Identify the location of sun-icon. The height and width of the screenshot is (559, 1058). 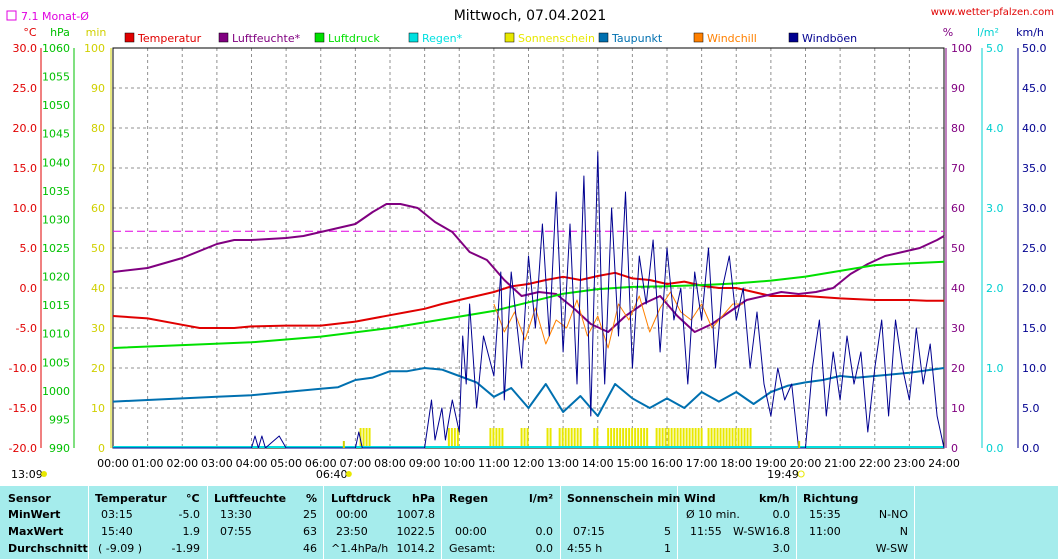
(348, 474).